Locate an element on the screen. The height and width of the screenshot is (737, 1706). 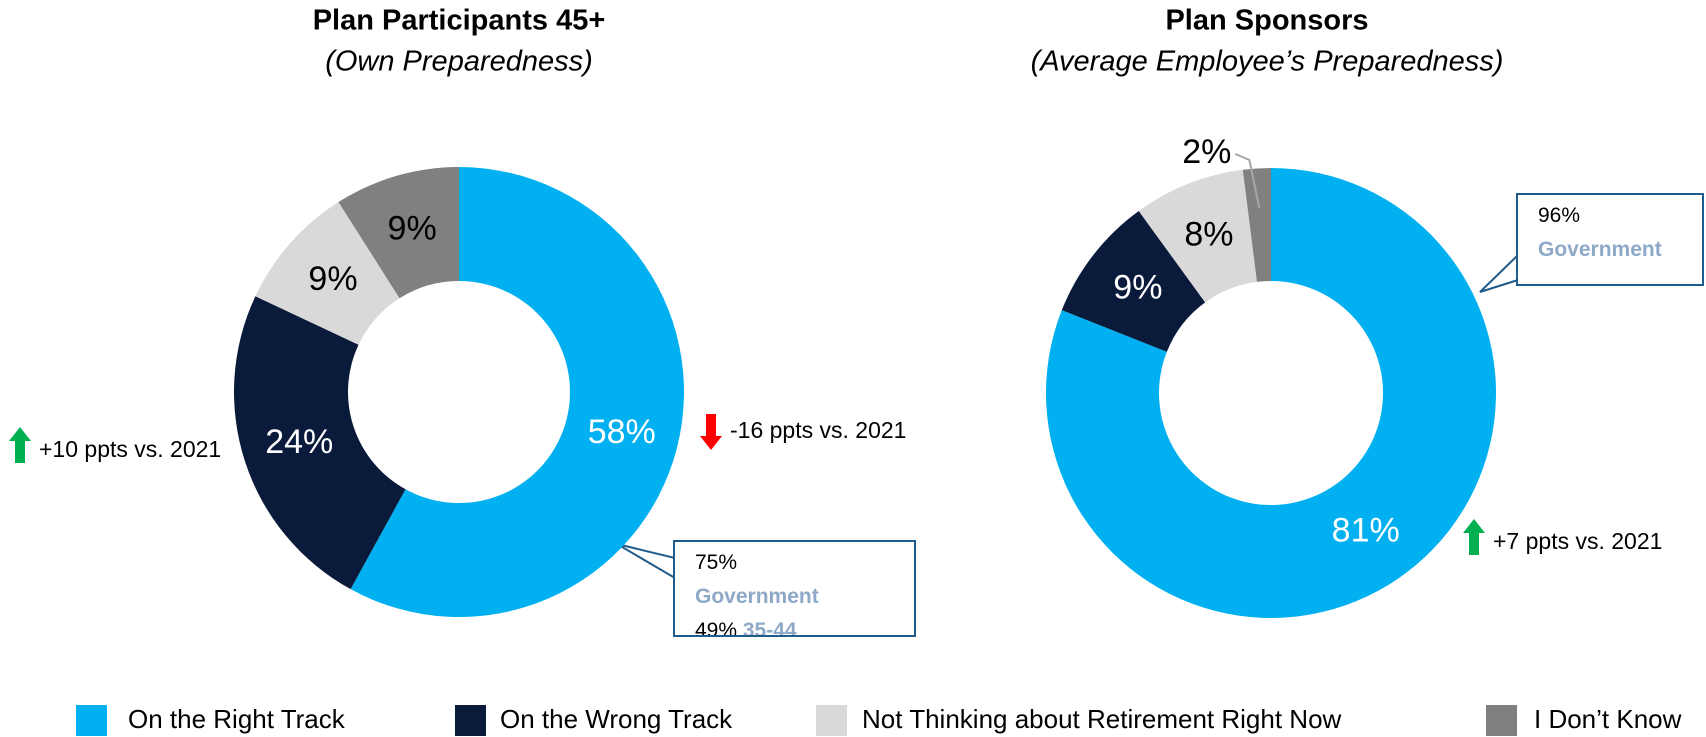
data-label: 2% is located at coordinates (1206, 152).